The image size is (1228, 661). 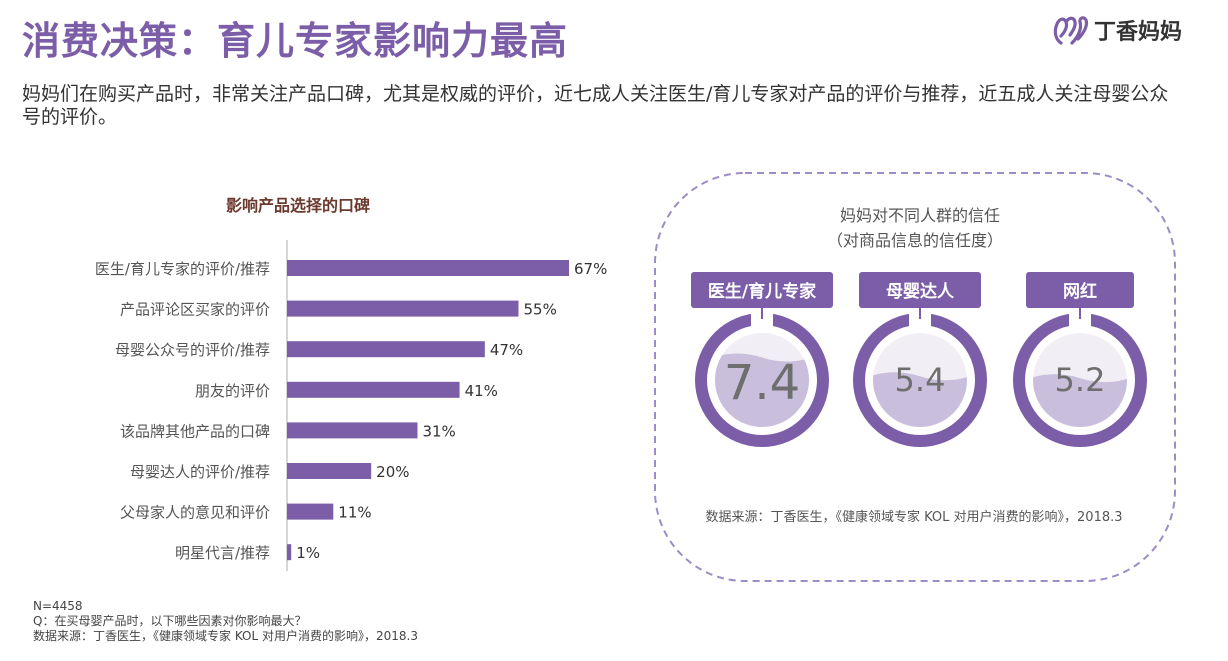 I want to click on logo-icon, so click(x=1071, y=30).